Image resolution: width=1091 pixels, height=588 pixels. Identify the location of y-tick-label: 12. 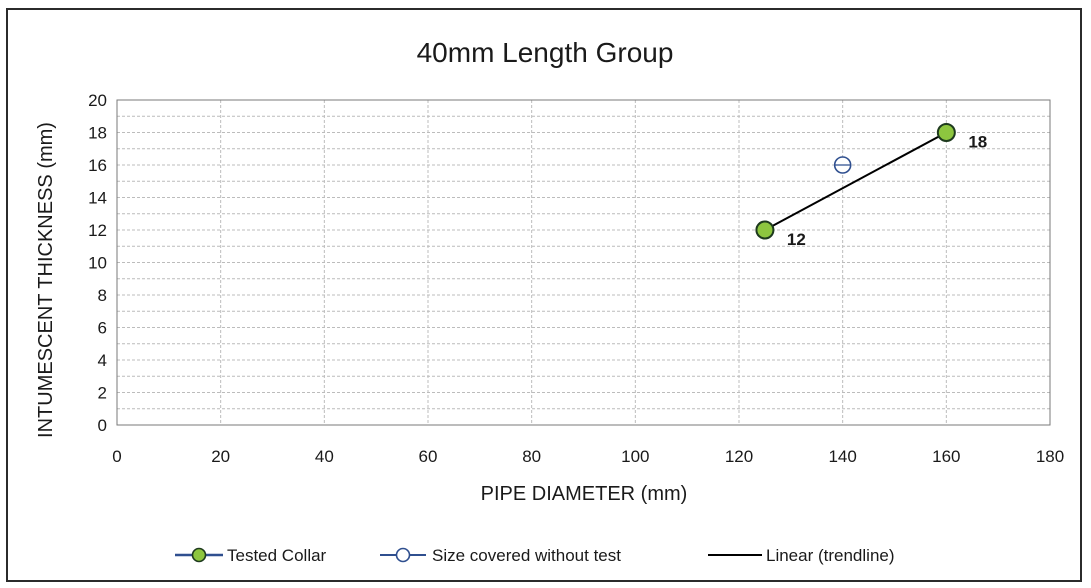
(97, 230).